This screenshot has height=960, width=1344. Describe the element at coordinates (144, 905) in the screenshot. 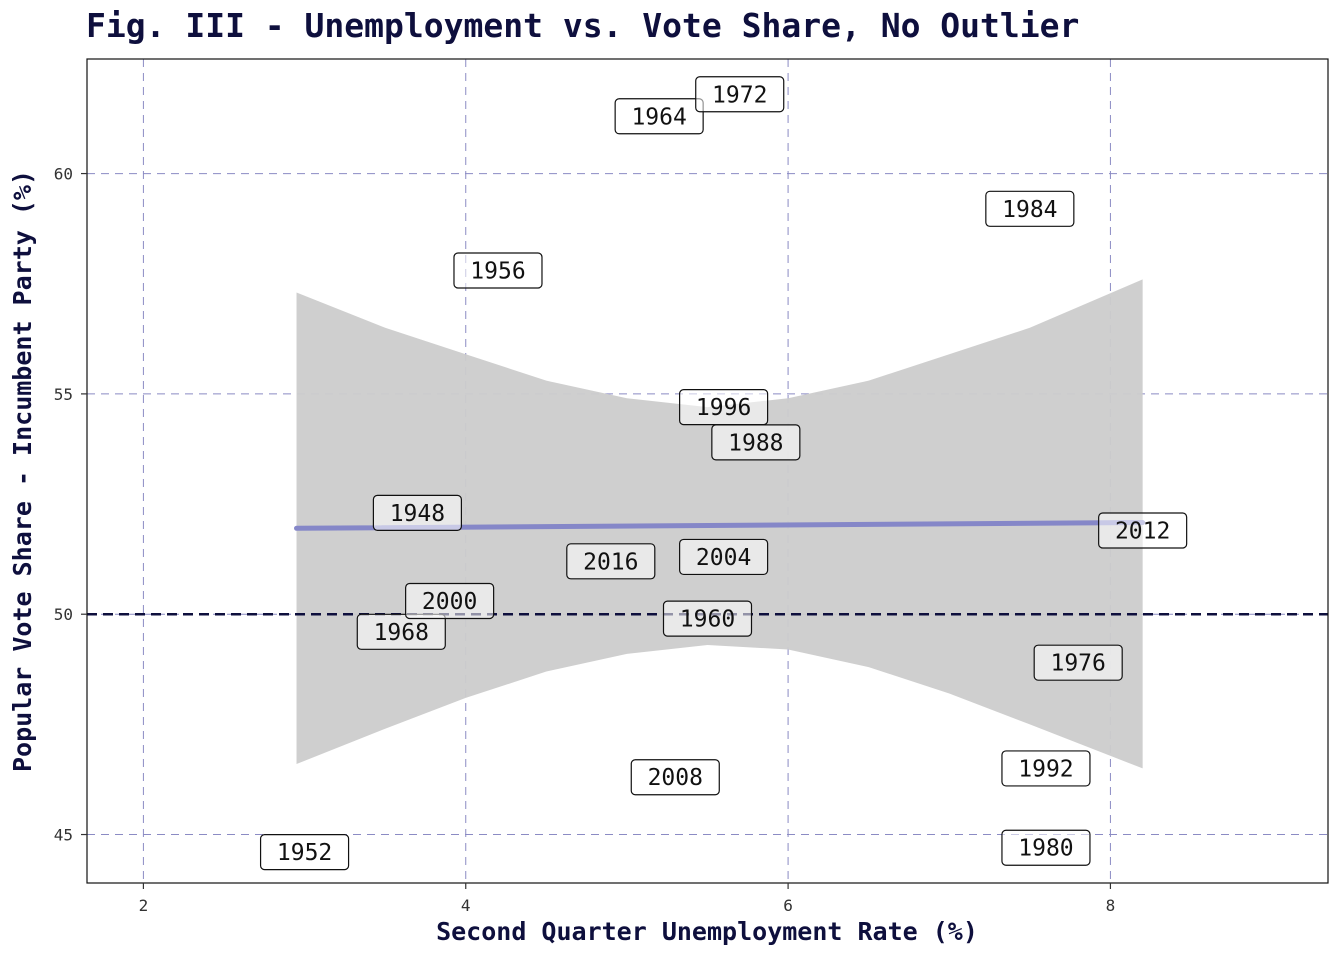

I see `x-tick-label: 2` at that location.